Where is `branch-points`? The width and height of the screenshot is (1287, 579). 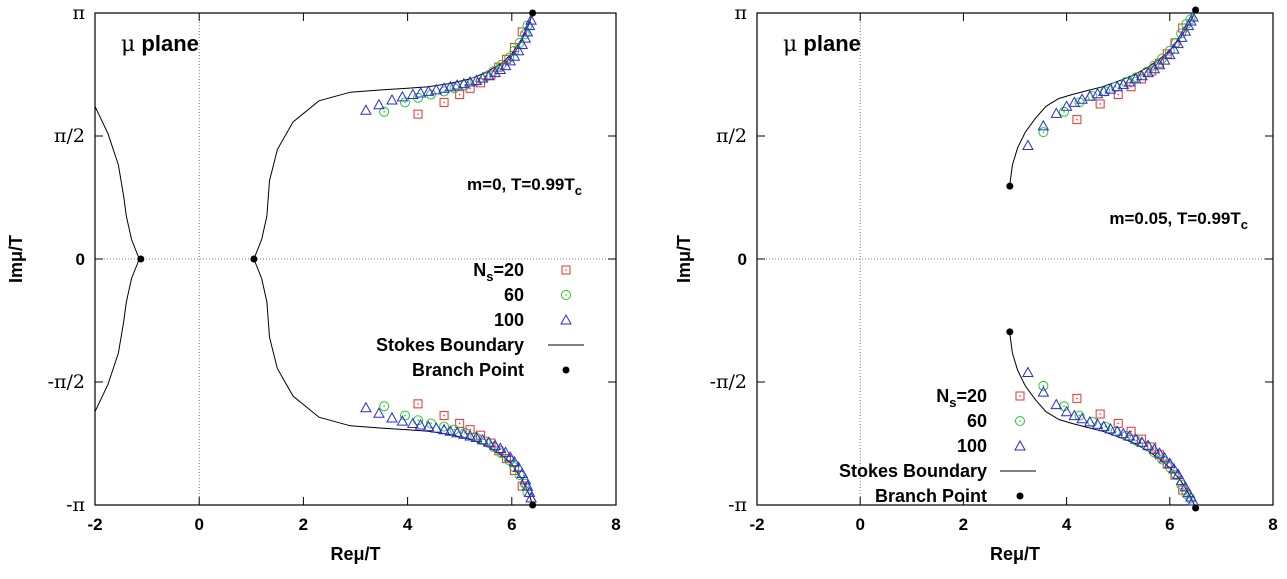
branch-points is located at coordinates (1103, 259).